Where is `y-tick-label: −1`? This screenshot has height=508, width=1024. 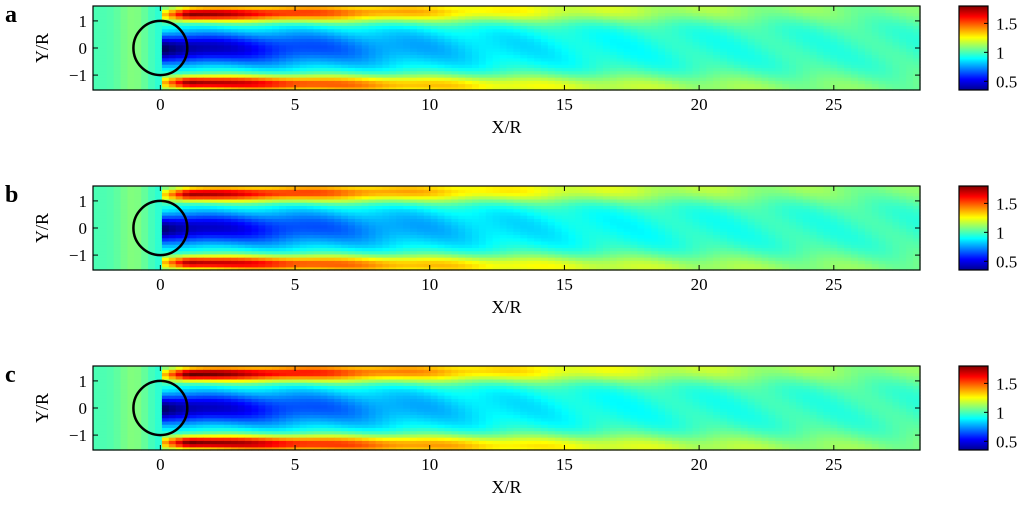 y-tick-label: −1 is located at coordinates (78, 75).